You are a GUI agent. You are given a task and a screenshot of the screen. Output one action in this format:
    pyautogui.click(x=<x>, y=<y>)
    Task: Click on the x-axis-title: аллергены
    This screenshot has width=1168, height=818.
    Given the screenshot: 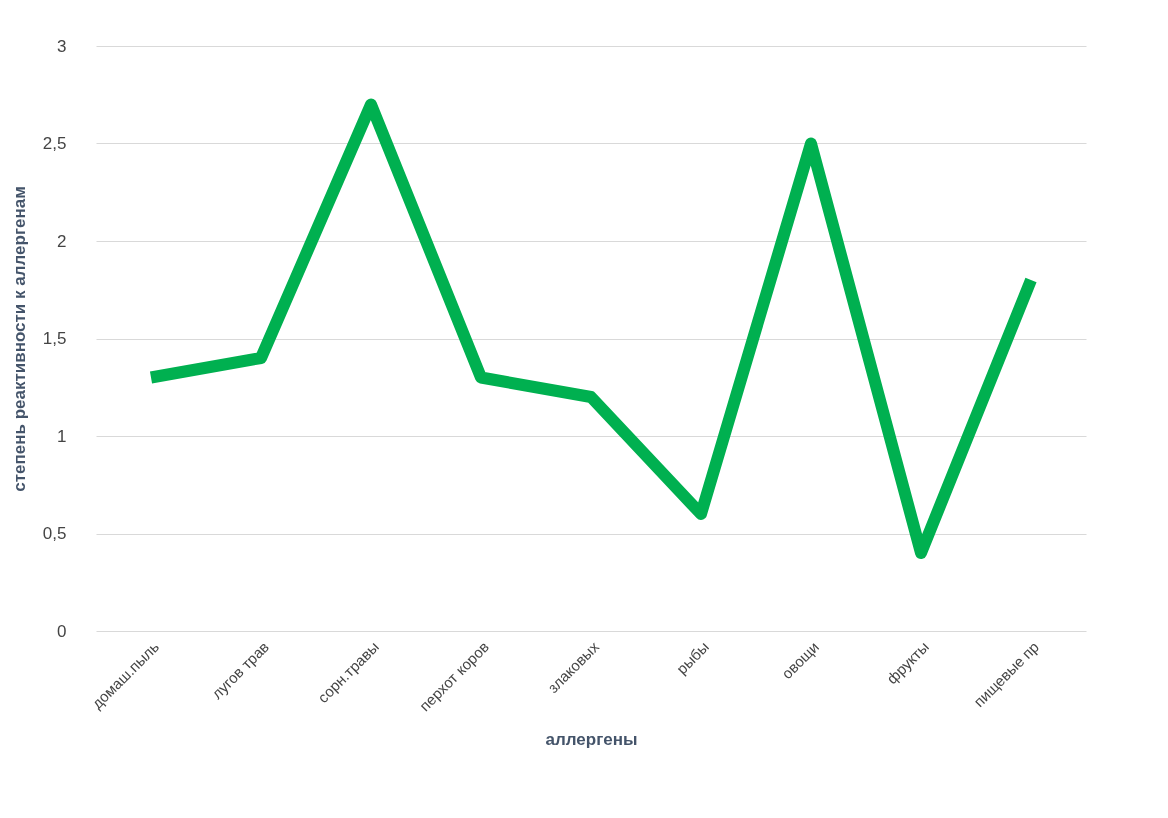 What is the action you would take?
    pyautogui.click(x=591, y=740)
    